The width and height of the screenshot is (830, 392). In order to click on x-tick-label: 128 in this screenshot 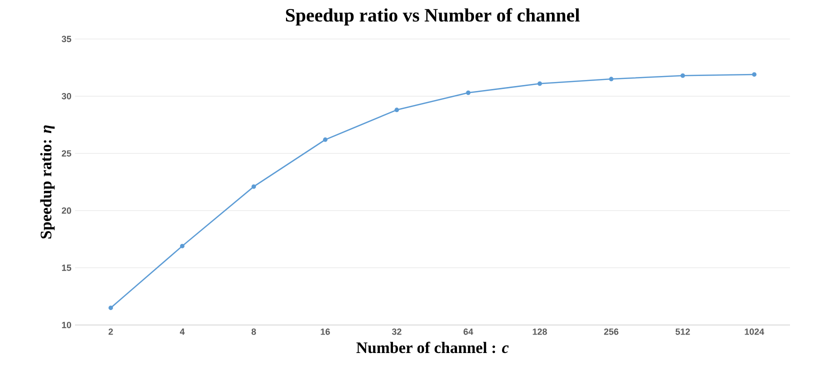, I will do `click(539, 331)`.